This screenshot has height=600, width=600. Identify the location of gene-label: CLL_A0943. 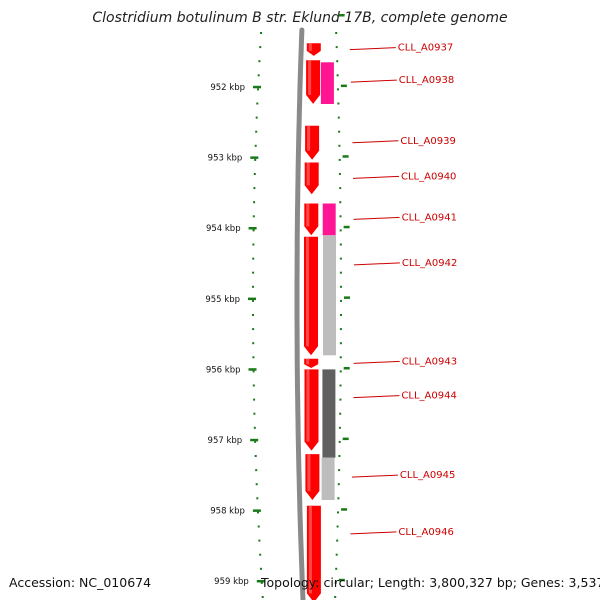
(429, 361).